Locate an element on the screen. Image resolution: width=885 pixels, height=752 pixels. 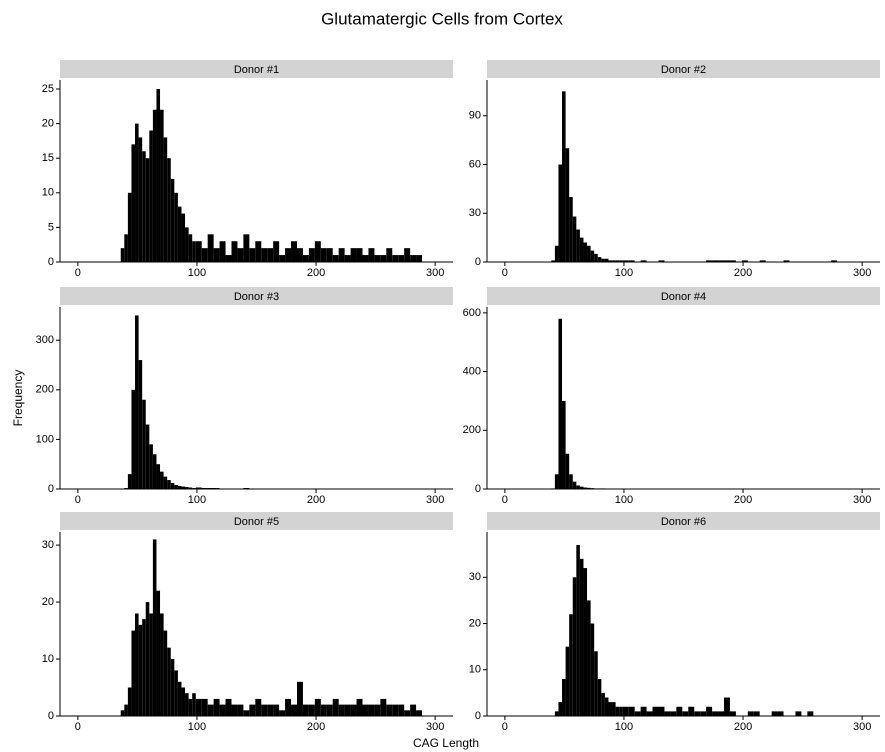
y-tick-label: 10 is located at coordinates (48, 193).